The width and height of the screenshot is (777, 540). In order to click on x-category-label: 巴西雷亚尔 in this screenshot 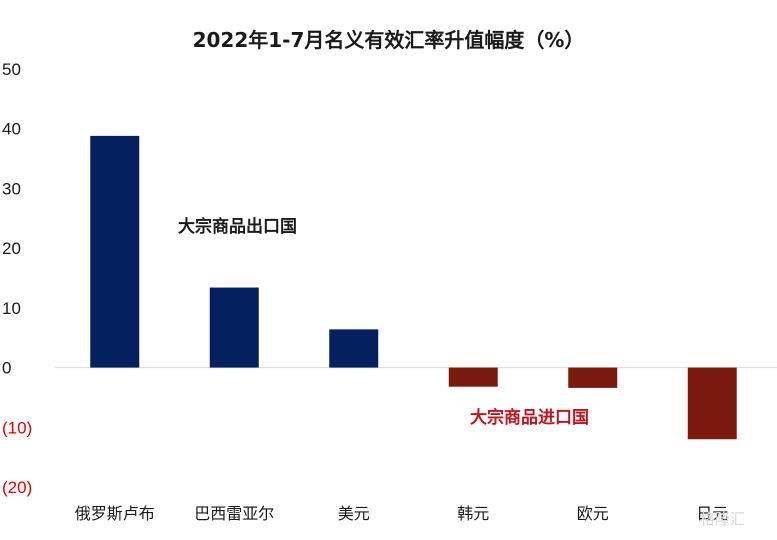, I will do `click(234, 513)`.